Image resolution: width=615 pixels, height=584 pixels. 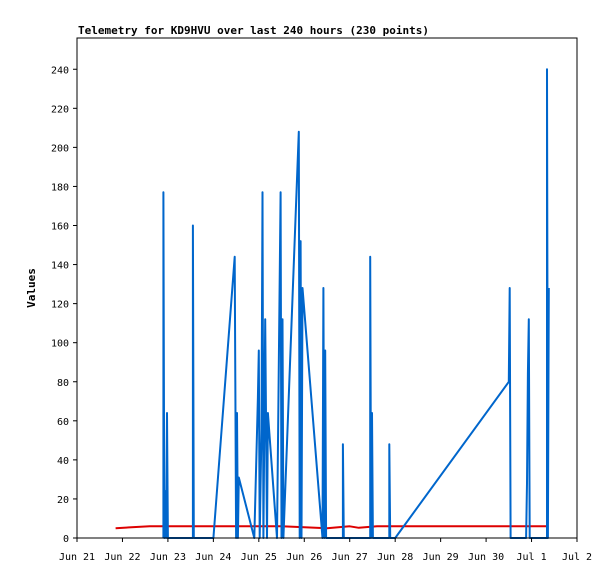 What do you see at coordinates (350, 557) in the screenshot?
I see `x-tick-label: Jun 27` at bounding box center [350, 557].